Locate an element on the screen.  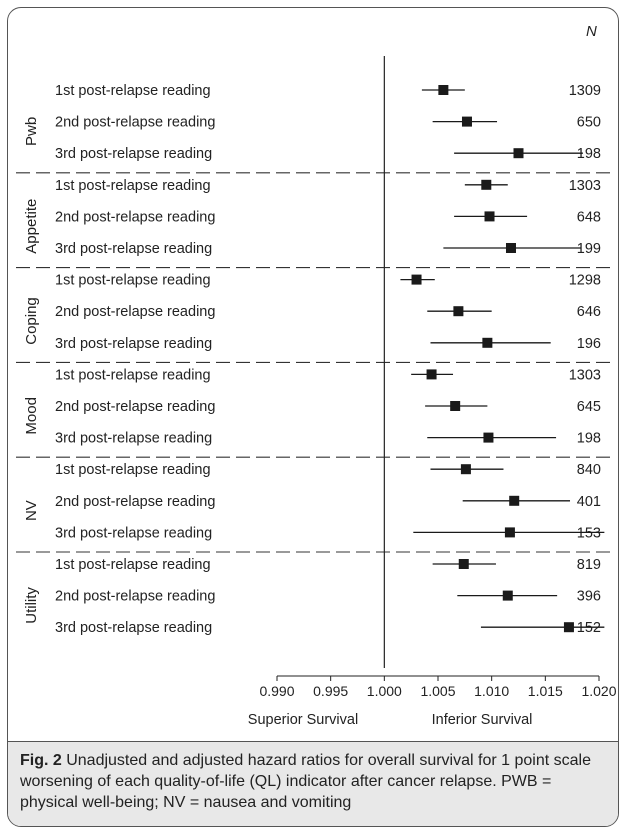
group-label-coping: Coping is located at coordinates (31, 321).